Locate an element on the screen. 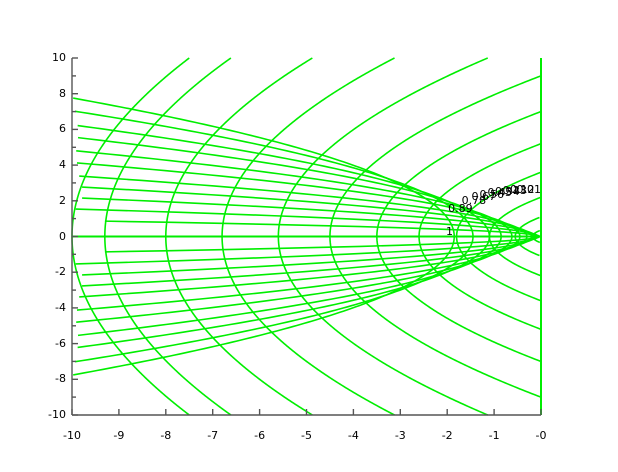  curve-value-label: 0.56 is located at coordinates (492, 195).